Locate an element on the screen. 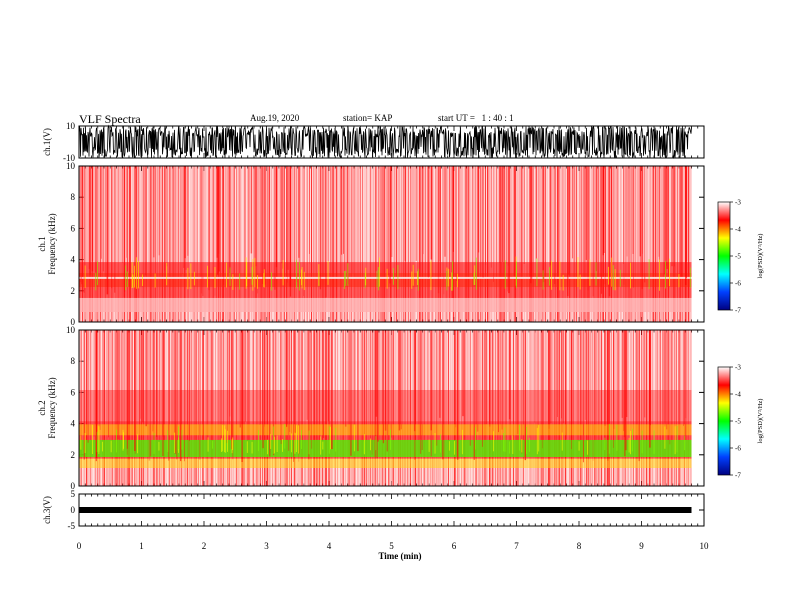  ch3-waveform-ytick-label: 0 is located at coordinates (73, 510).